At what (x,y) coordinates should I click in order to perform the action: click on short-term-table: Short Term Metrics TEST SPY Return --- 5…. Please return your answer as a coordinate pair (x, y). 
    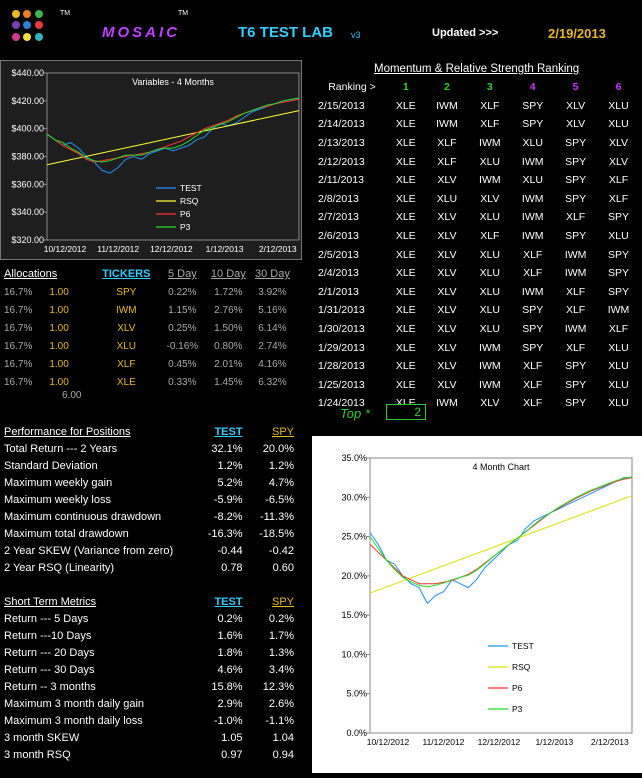
    Looking at the image, I should click on (149, 678).